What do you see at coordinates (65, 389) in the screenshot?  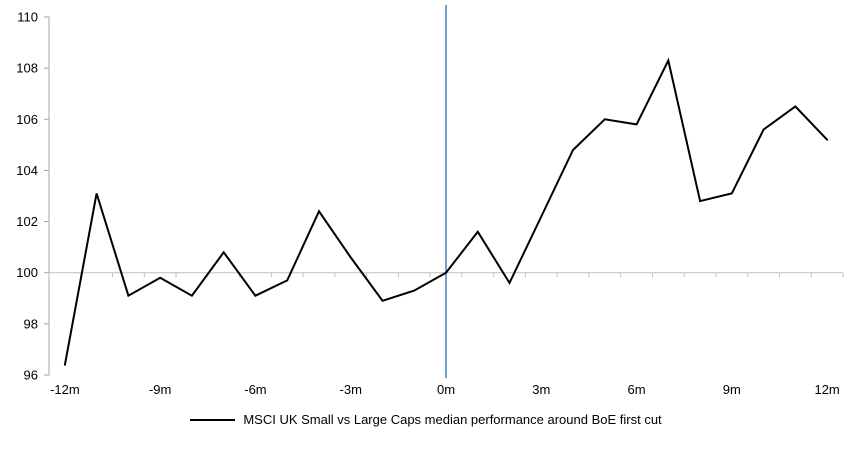 I see `x-tick-label: -12m` at bounding box center [65, 389].